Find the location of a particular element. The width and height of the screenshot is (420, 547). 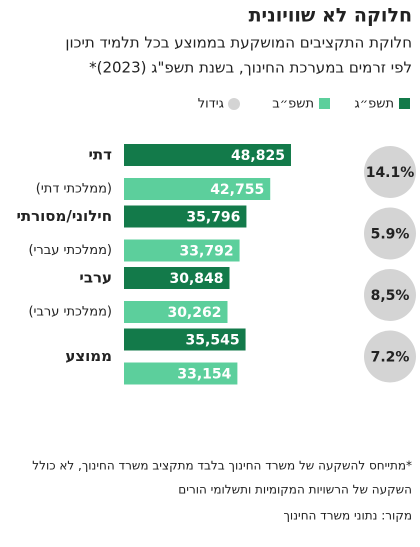

value-label: 30,262 is located at coordinates (194, 313).